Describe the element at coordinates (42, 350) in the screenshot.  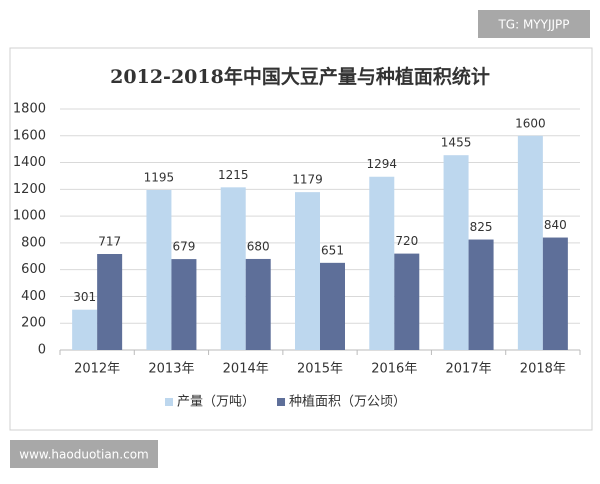
I see `y-tick-label: 0` at that location.